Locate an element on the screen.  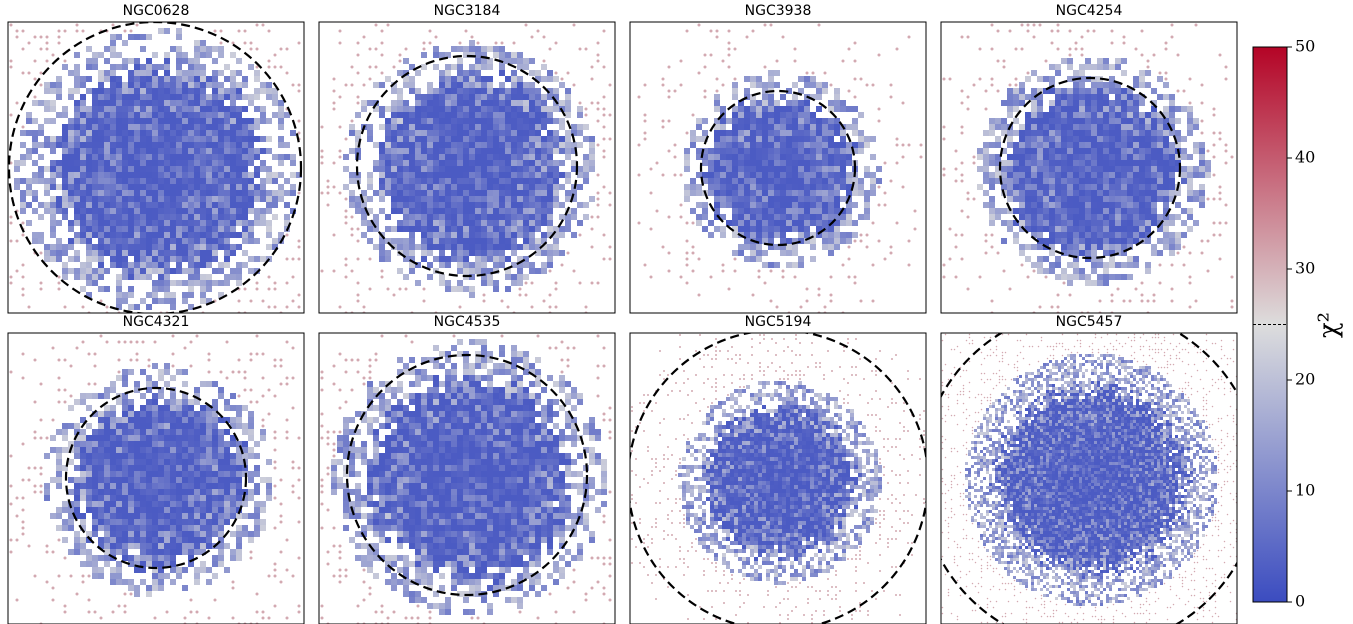
panel-title: NGC0628 is located at coordinates (156, 11).